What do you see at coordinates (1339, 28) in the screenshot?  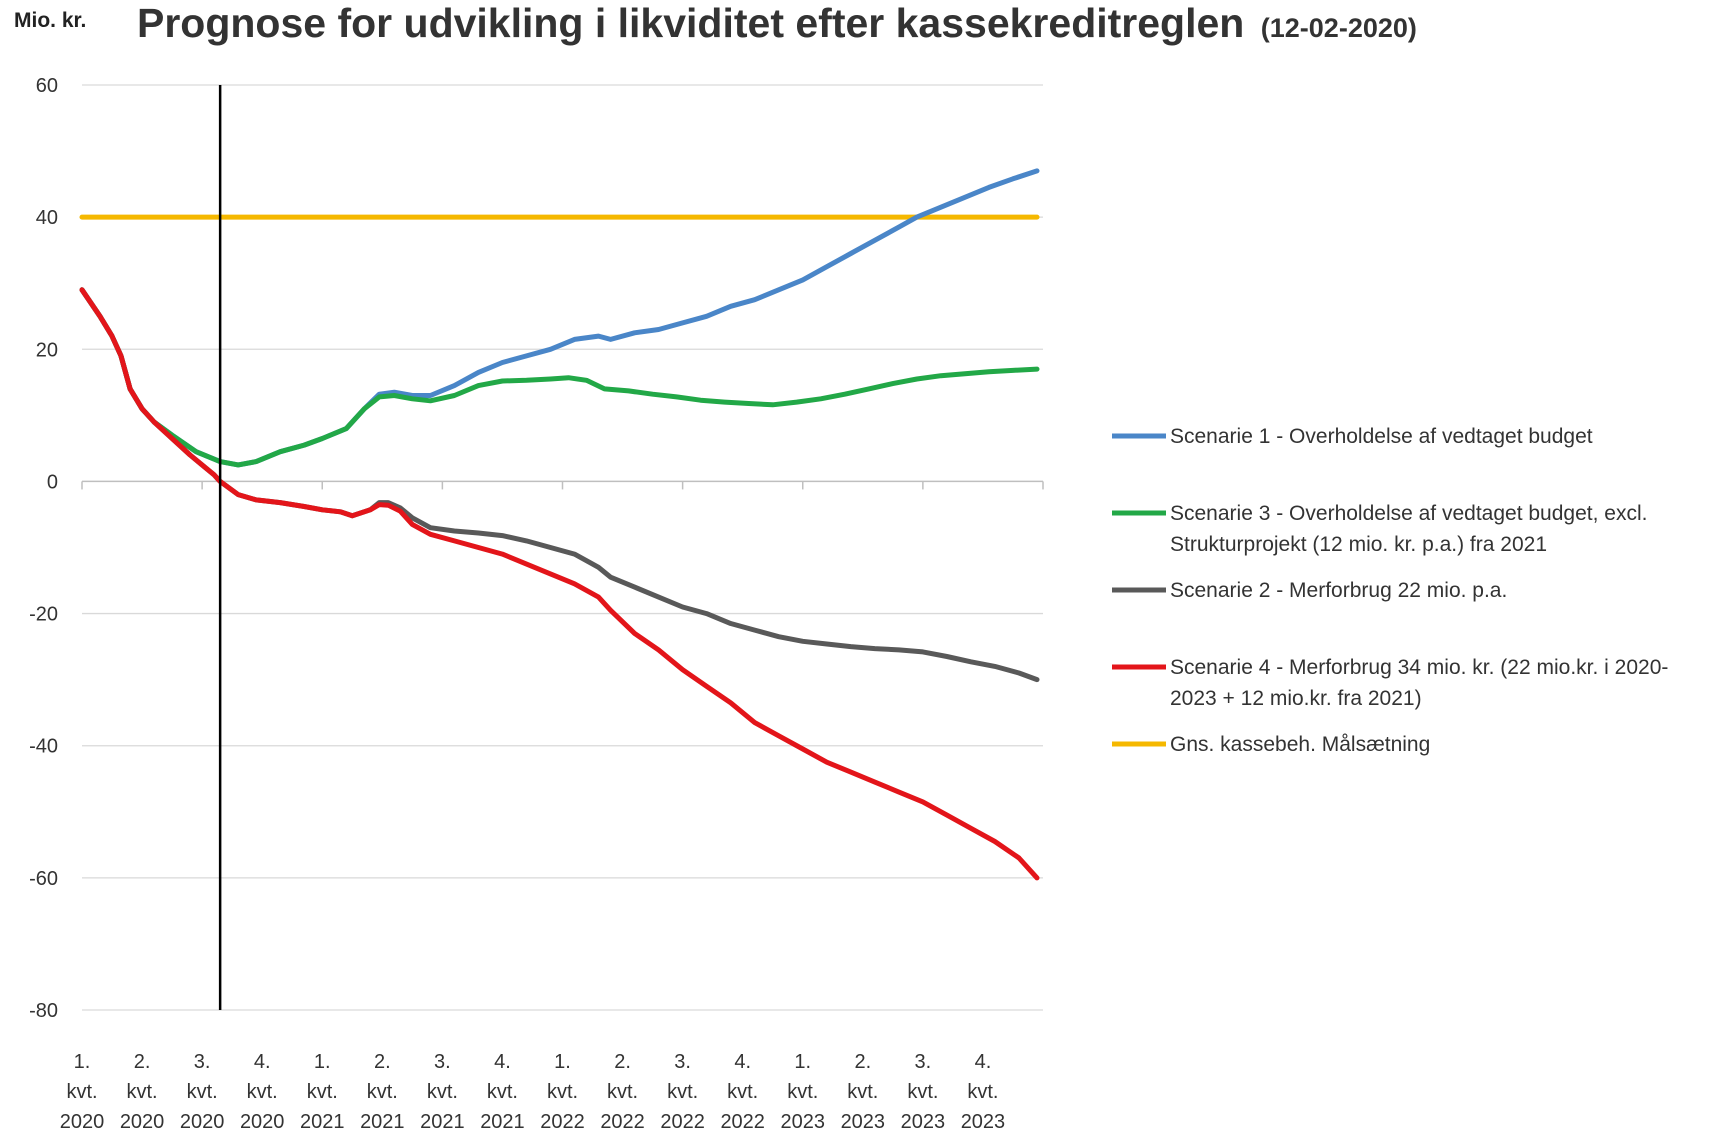 I see `chart-subtitle: (12-02-2020)` at bounding box center [1339, 28].